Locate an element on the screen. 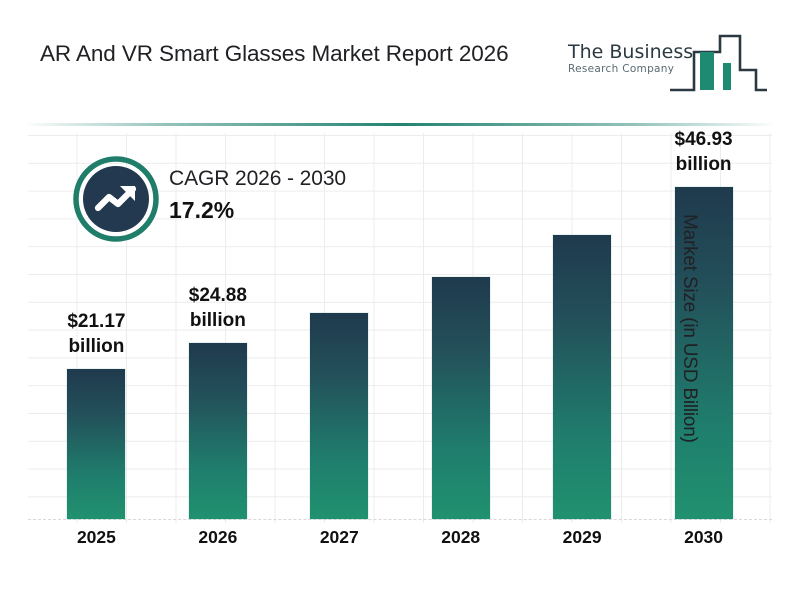 Image resolution: width=800 pixels, height=600 pixels. x-tick-2027: 2027 is located at coordinates (339, 537).